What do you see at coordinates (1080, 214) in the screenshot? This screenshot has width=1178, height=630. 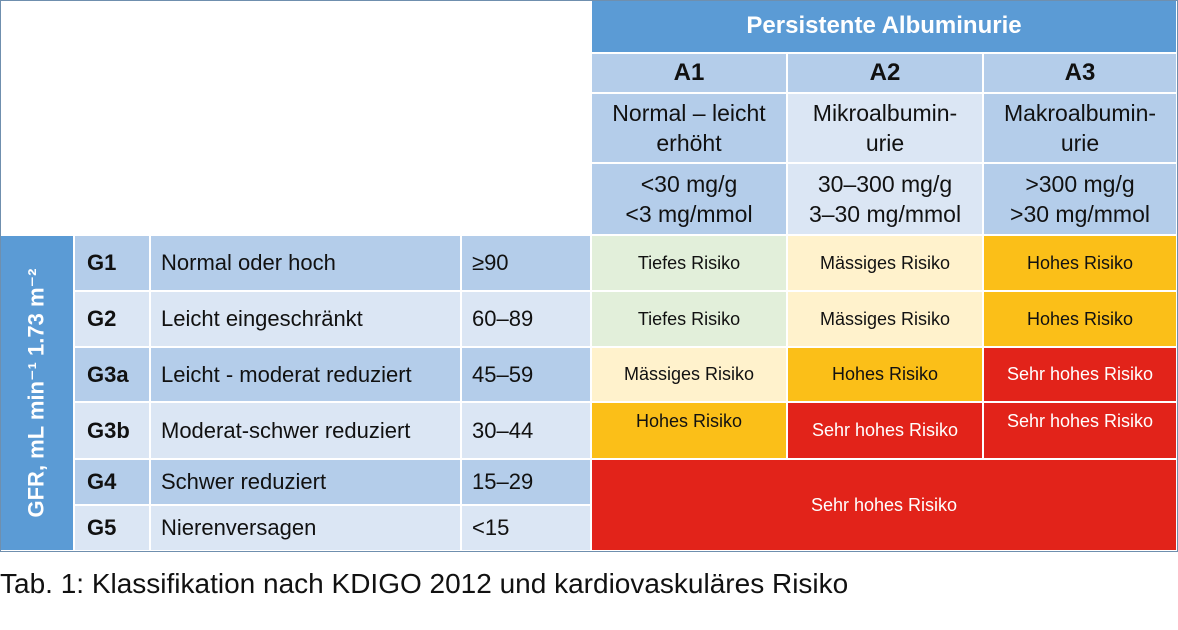 I see `range-mg-mmol: >30 mg/mmol` at bounding box center [1080, 214].